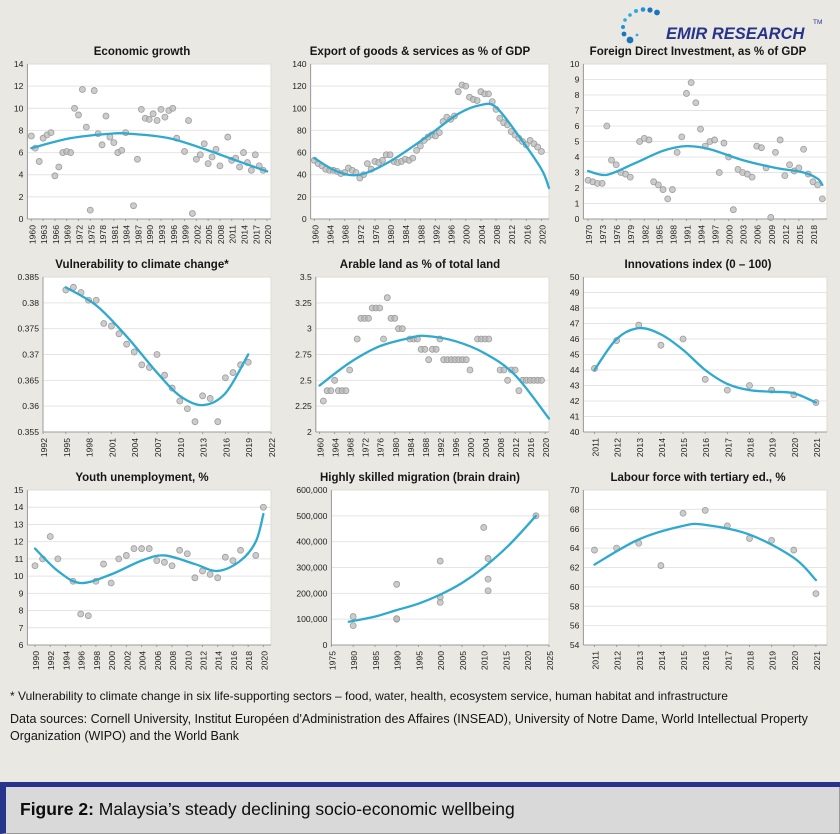 Image resolution: width=840 pixels, height=834 pixels. Describe the element at coordinates (197, 234) in the screenshot. I see `svg-text: 2002` at that location.